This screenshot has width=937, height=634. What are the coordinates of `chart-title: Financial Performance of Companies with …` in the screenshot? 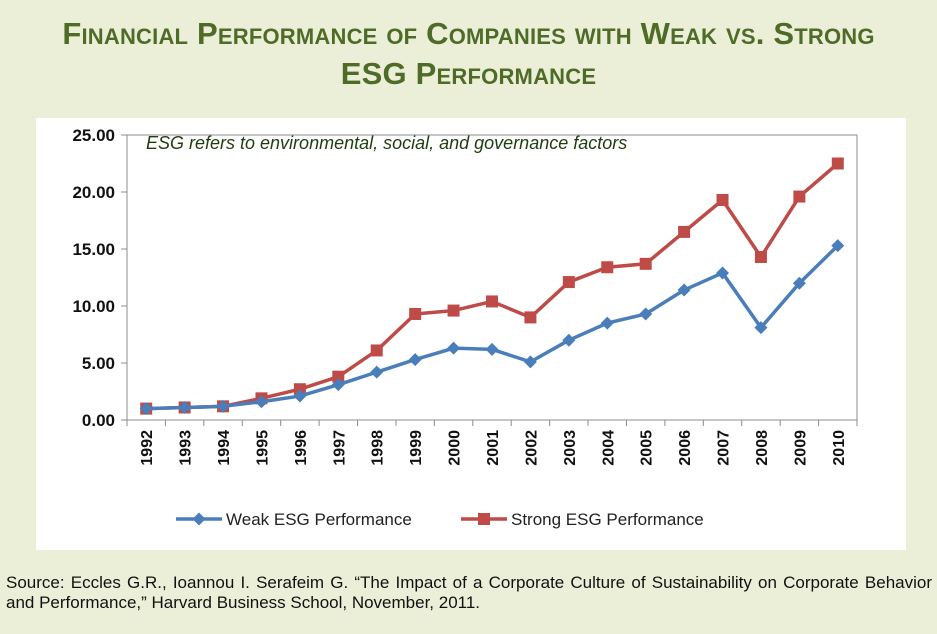 It's located at (468, 54).